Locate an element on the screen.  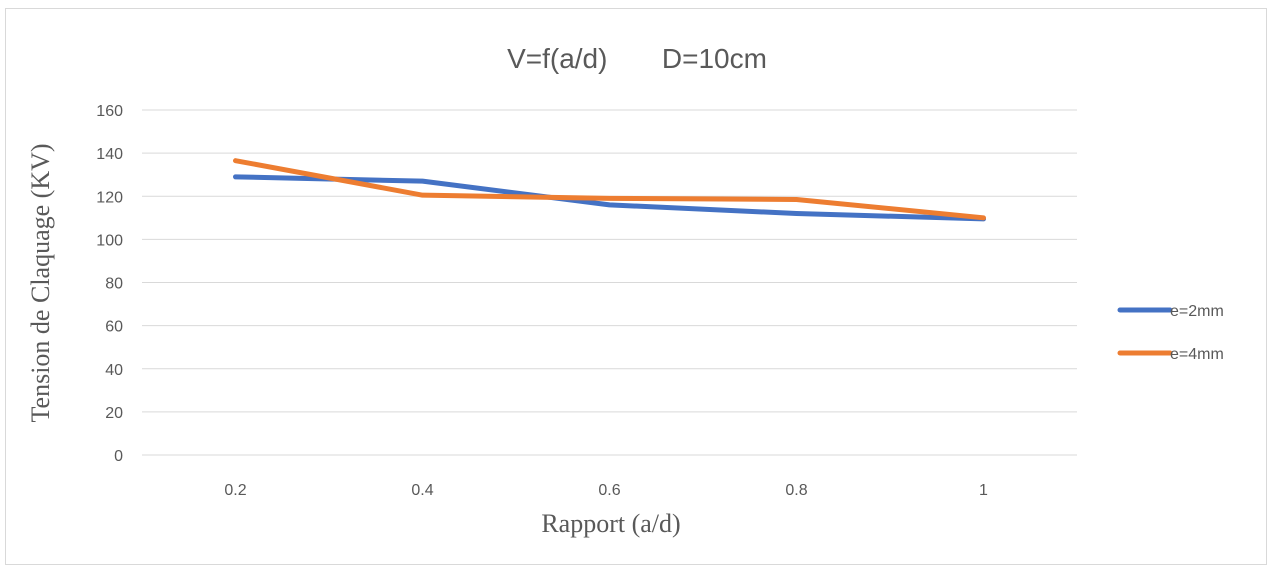
y-tick-label: 120 is located at coordinates (109, 197).